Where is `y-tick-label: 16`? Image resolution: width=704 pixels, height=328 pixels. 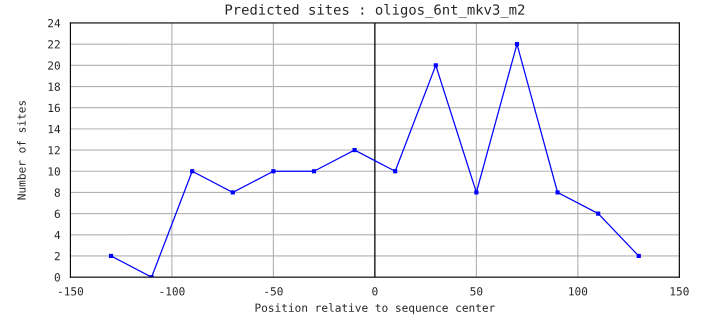
y-tick-label: 16 is located at coordinates (54, 108).